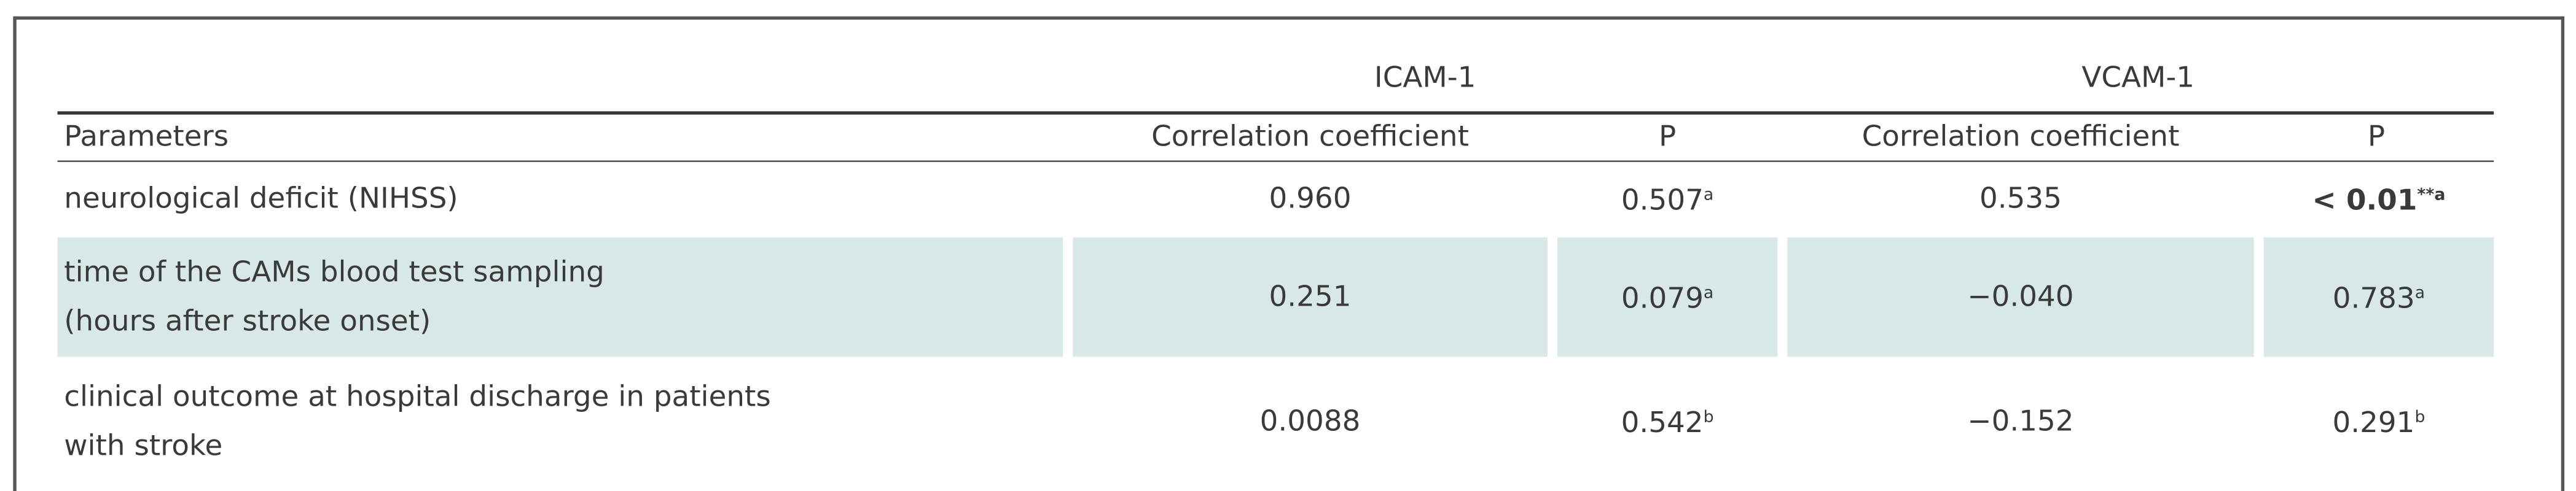  I want to click on value-cell: 0.507a, so click(1667, 199).